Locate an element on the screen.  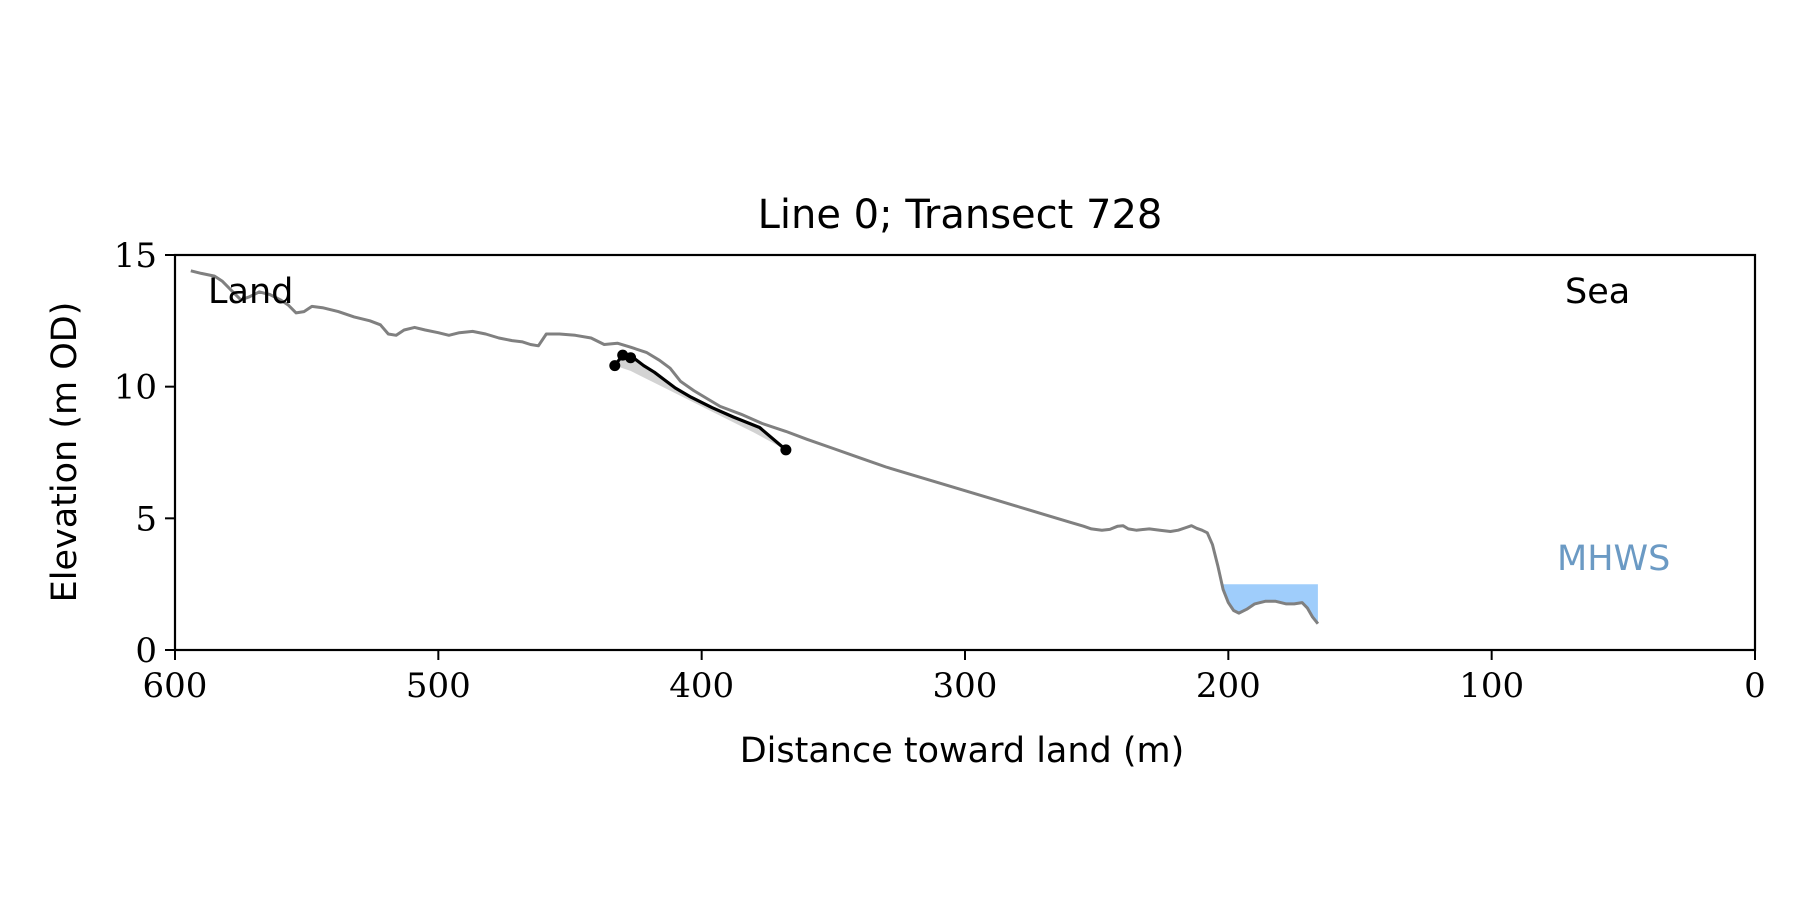
x-tick-label: 0 is located at coordinates (1755, 686).